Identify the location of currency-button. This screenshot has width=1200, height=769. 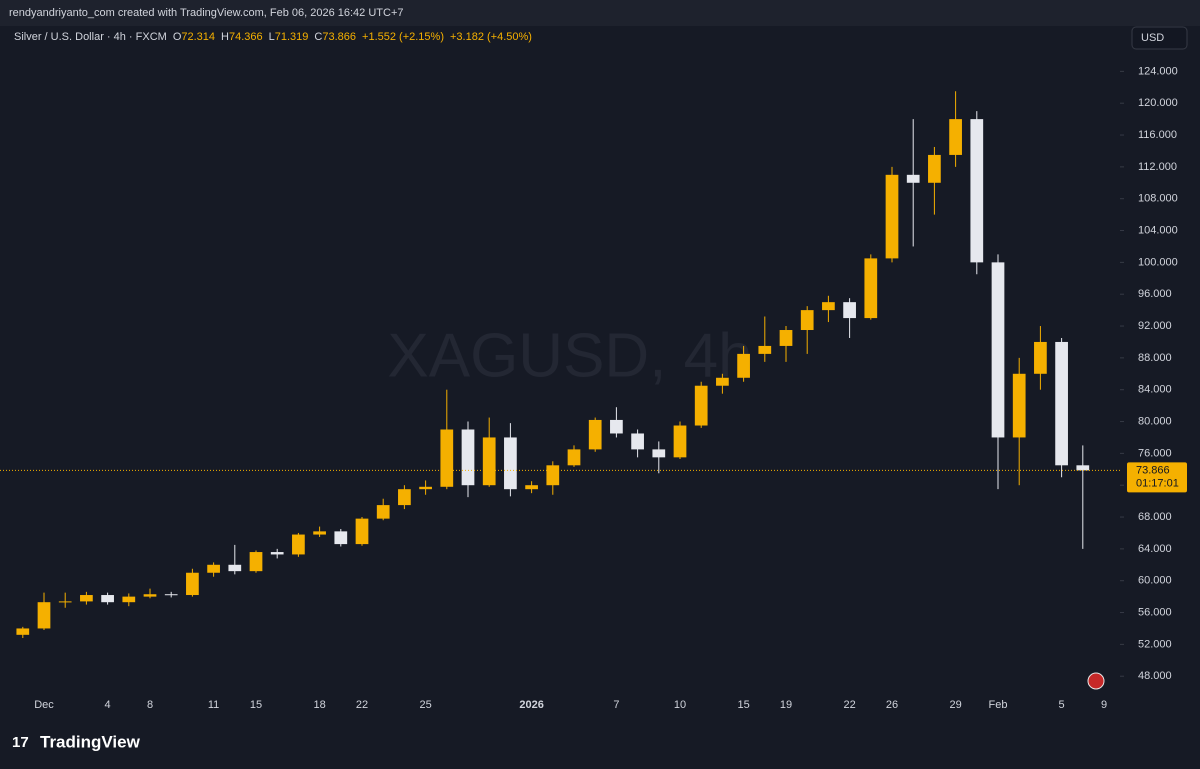
(1159, 38).